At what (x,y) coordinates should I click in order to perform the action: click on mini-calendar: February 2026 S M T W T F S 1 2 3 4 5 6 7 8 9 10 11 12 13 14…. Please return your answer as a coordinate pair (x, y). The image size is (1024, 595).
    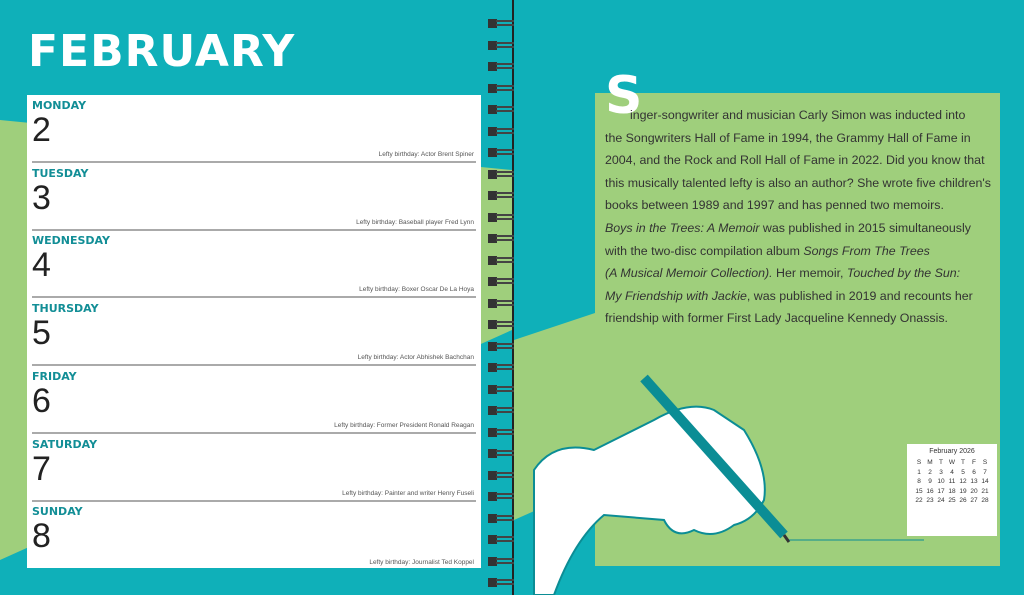
    Looking at the image, I should click on (952, 490).